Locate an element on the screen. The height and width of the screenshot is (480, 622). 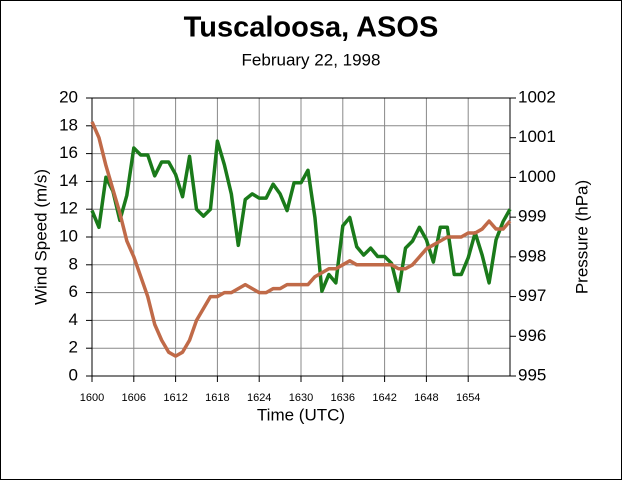
y-tick-label: 16 is located at coordinates (68, 152).